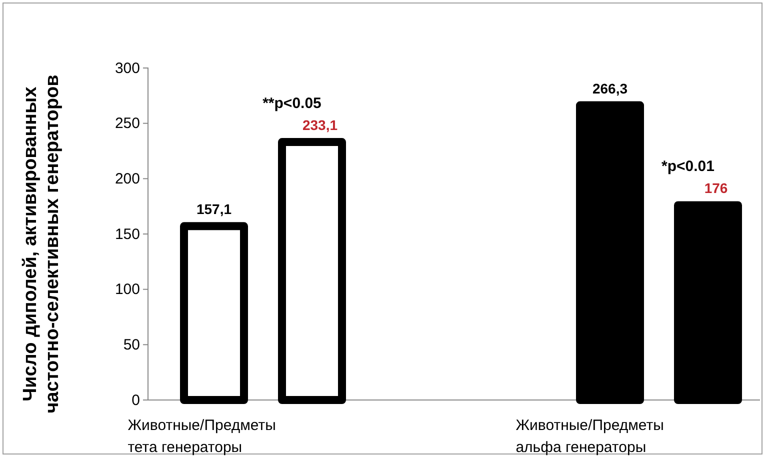 This screenshot has width=767, height=465. I want to click on y-tick-label: 150, so click(127, 234).